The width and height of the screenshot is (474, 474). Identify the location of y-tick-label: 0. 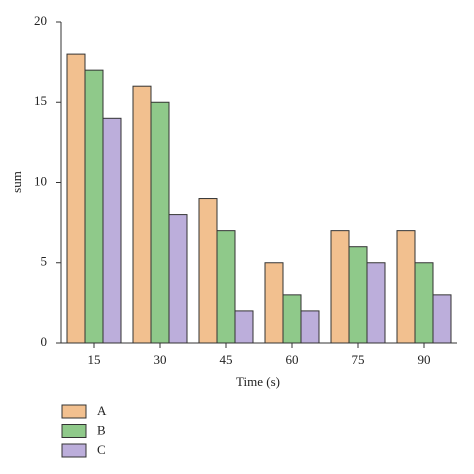
(44, 341).